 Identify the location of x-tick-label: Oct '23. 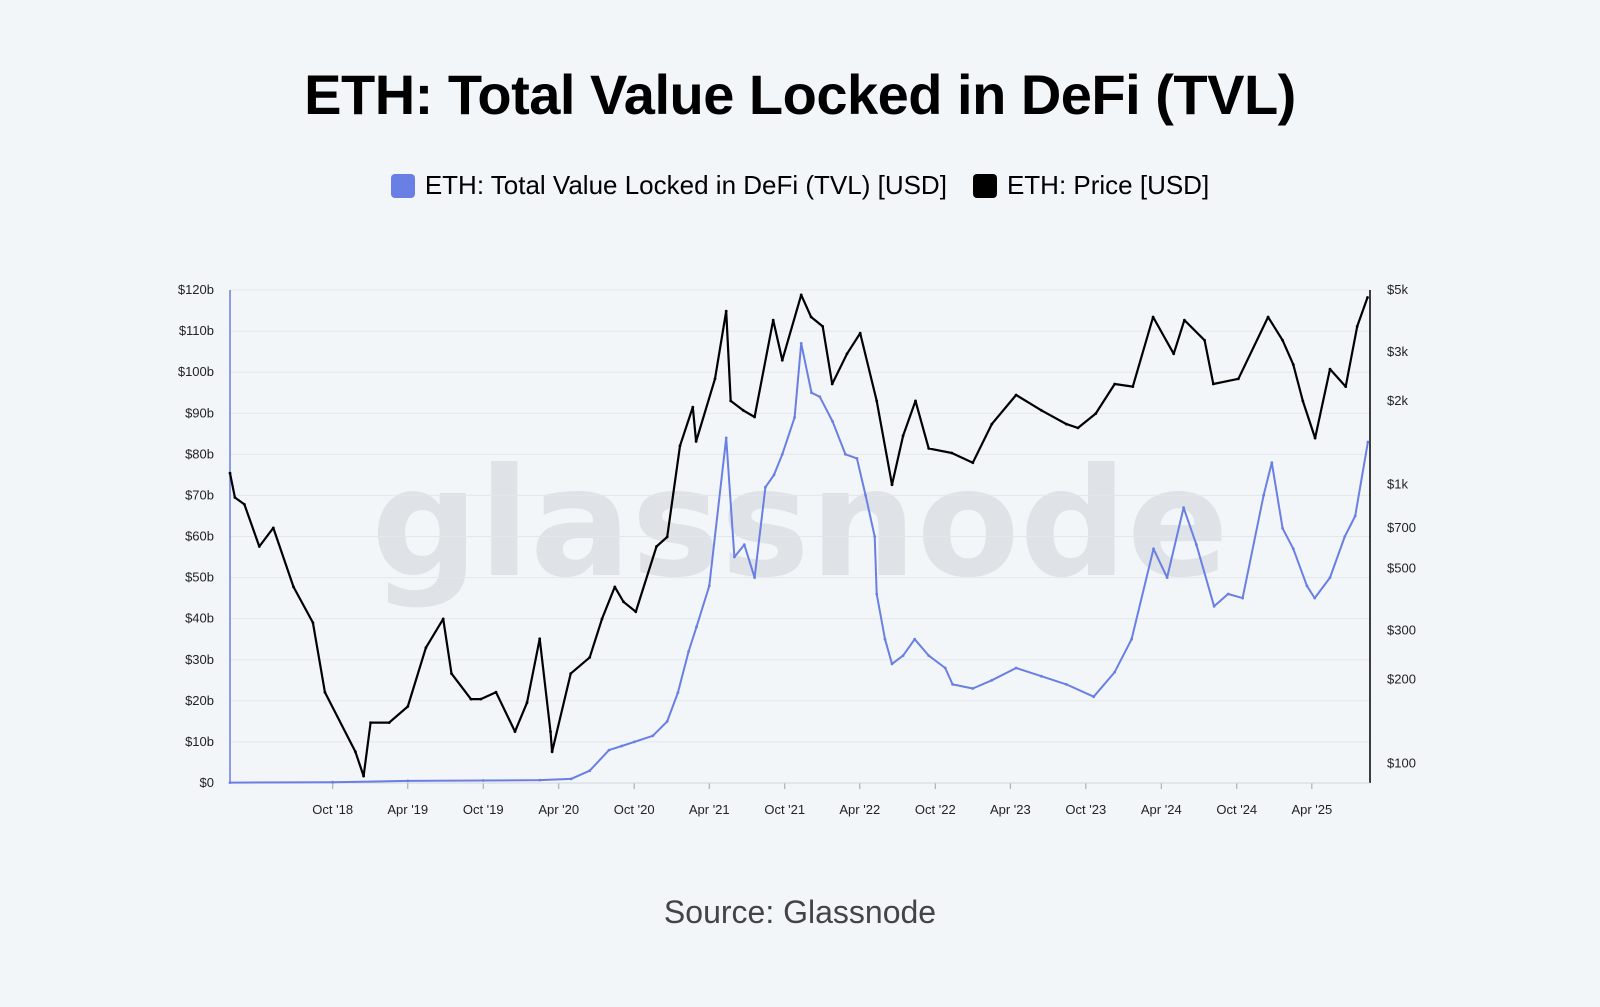
(1085, 809).